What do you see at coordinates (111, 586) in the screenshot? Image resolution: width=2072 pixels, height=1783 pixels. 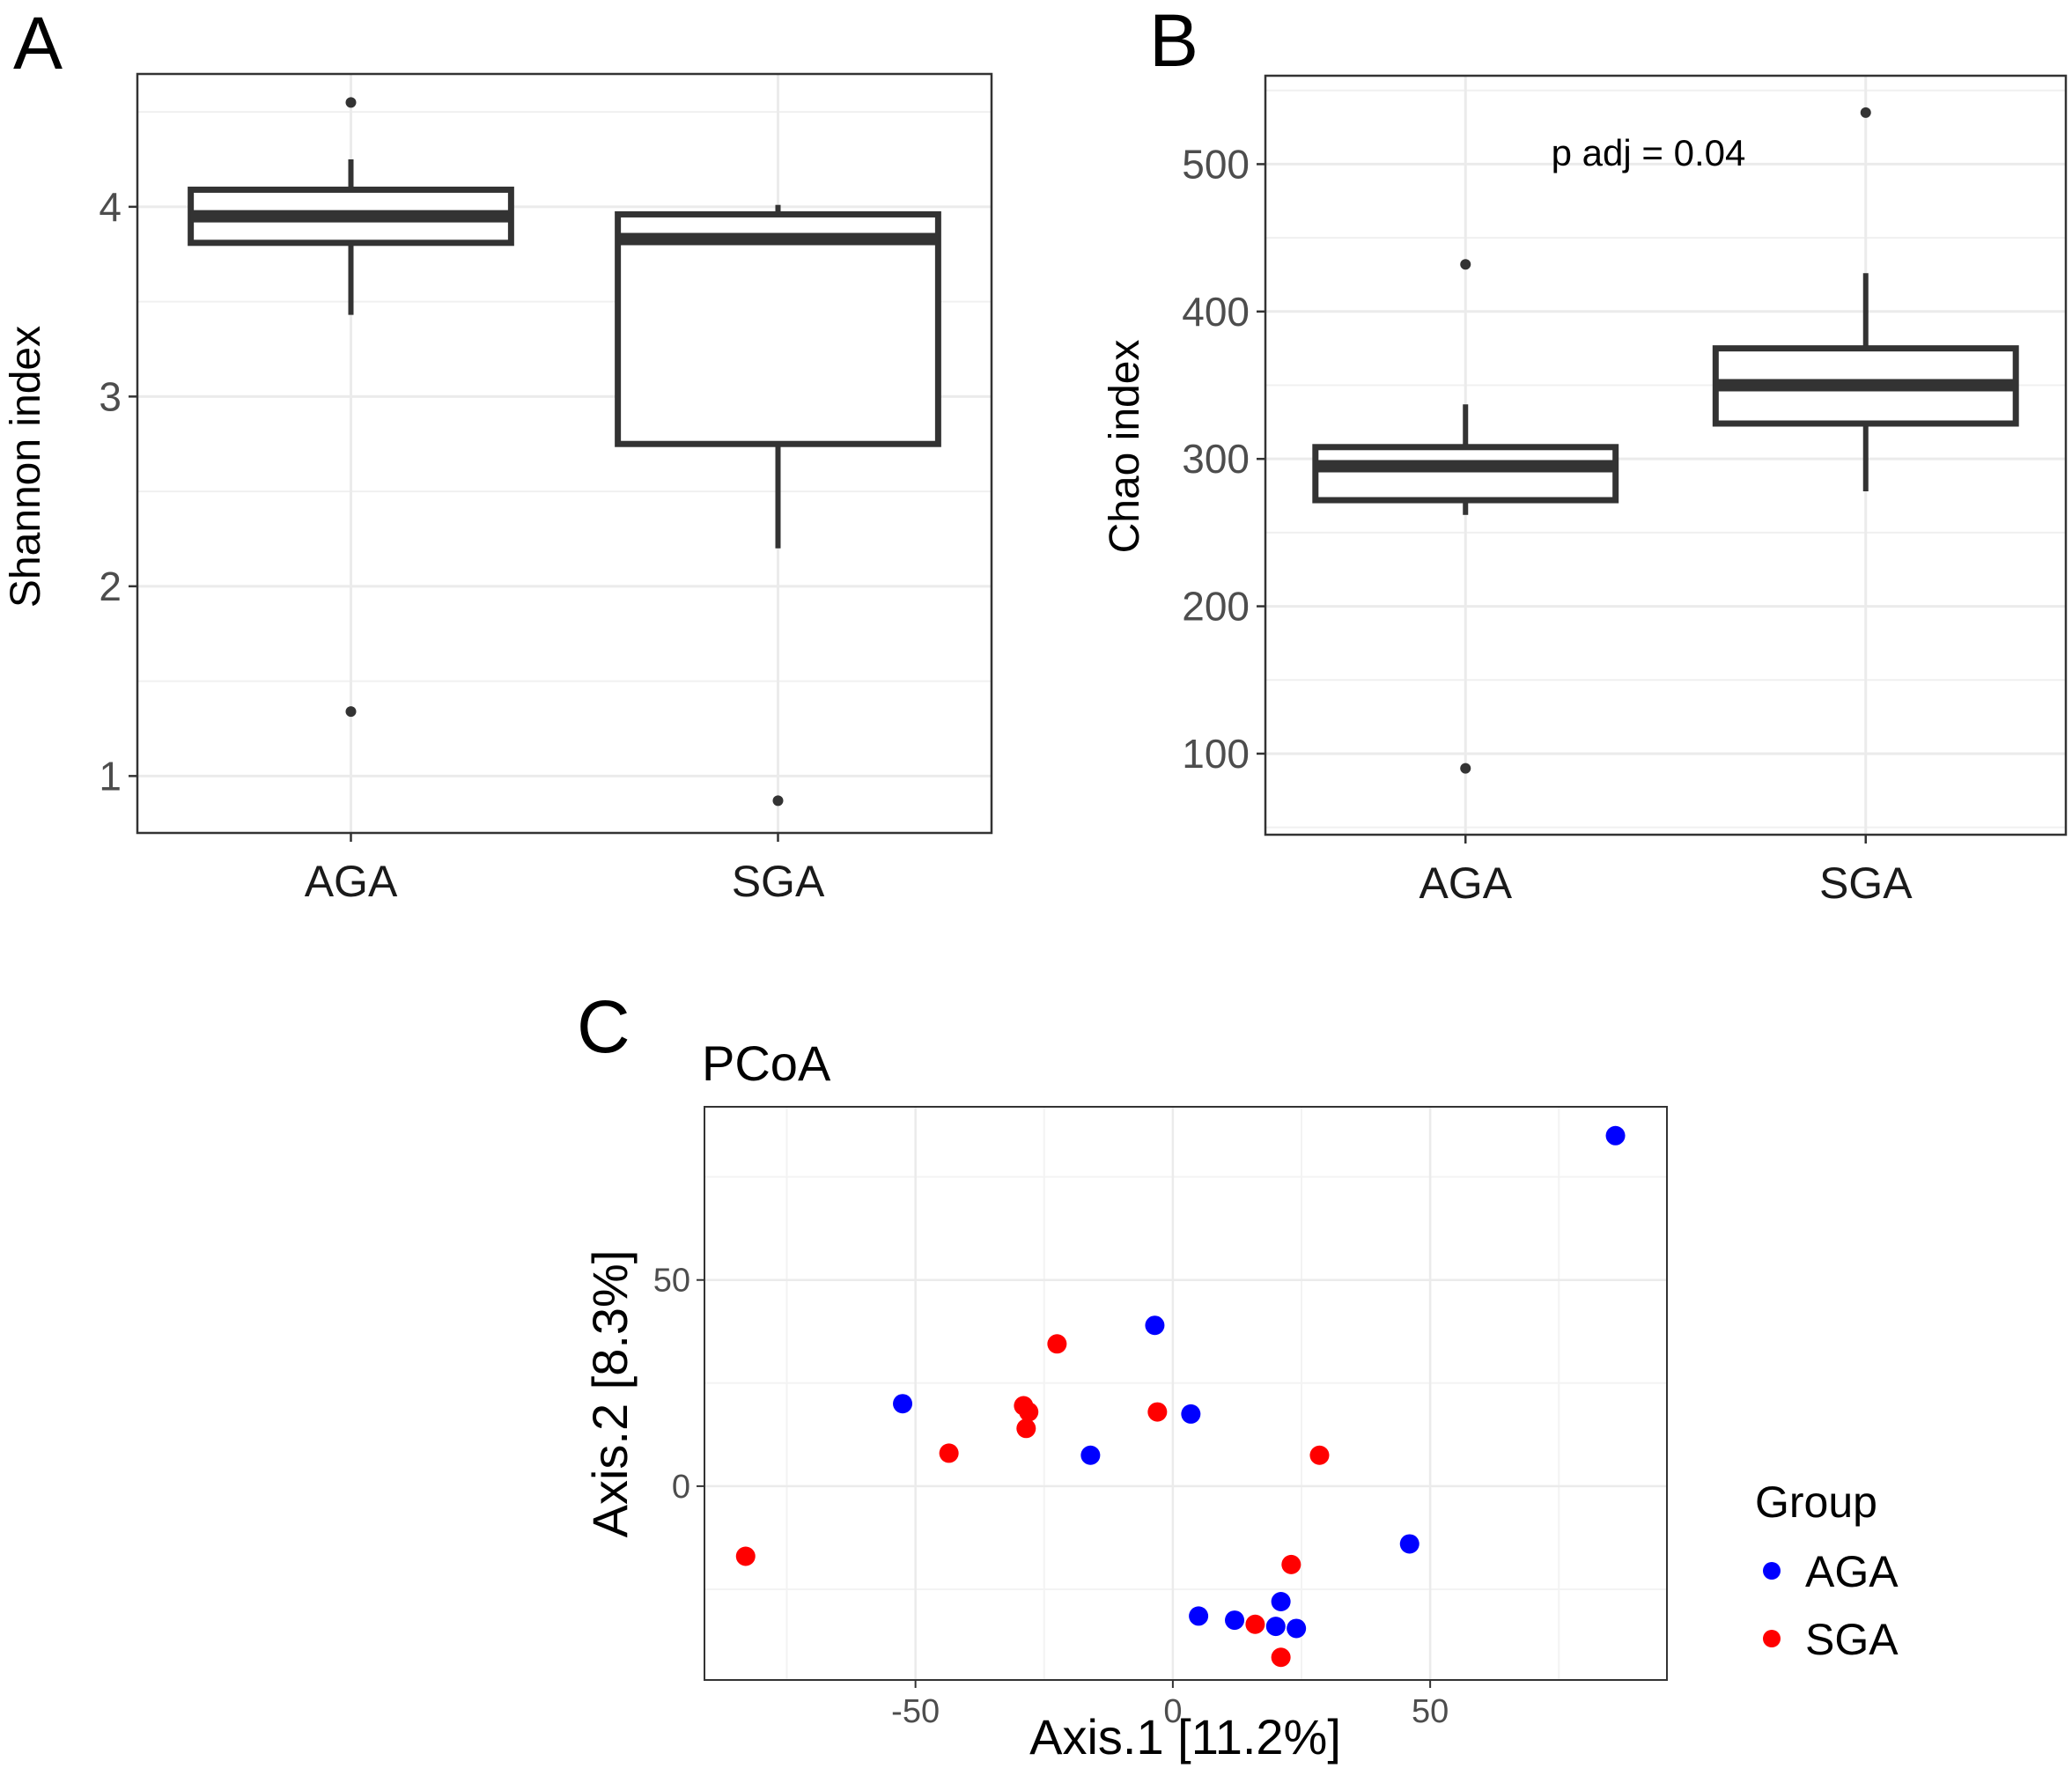 I see `y-tick-label: 2` at bounding box center [111, 586].